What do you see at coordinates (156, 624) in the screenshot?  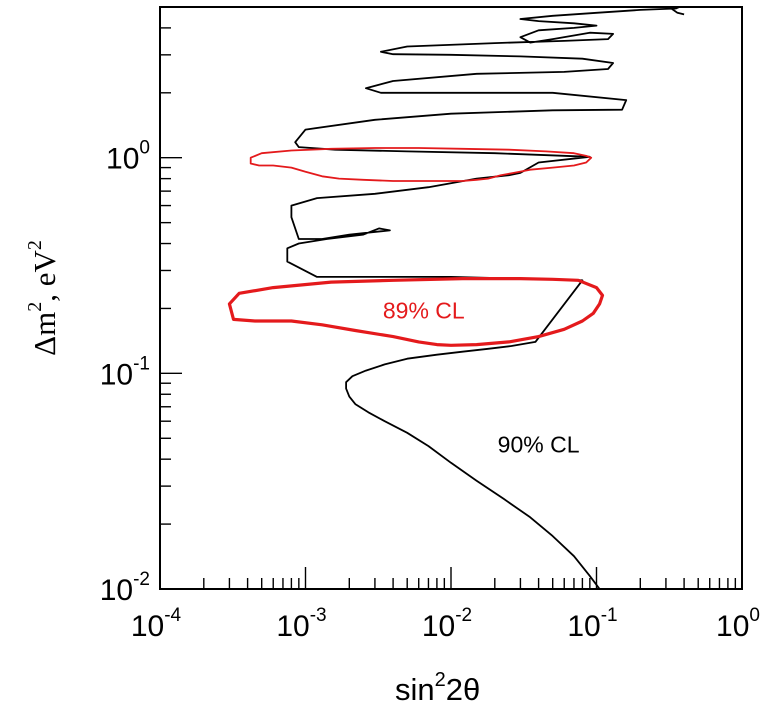 I see `x-tick-label: 10⁻⁴` at bounding box center [156, 624].